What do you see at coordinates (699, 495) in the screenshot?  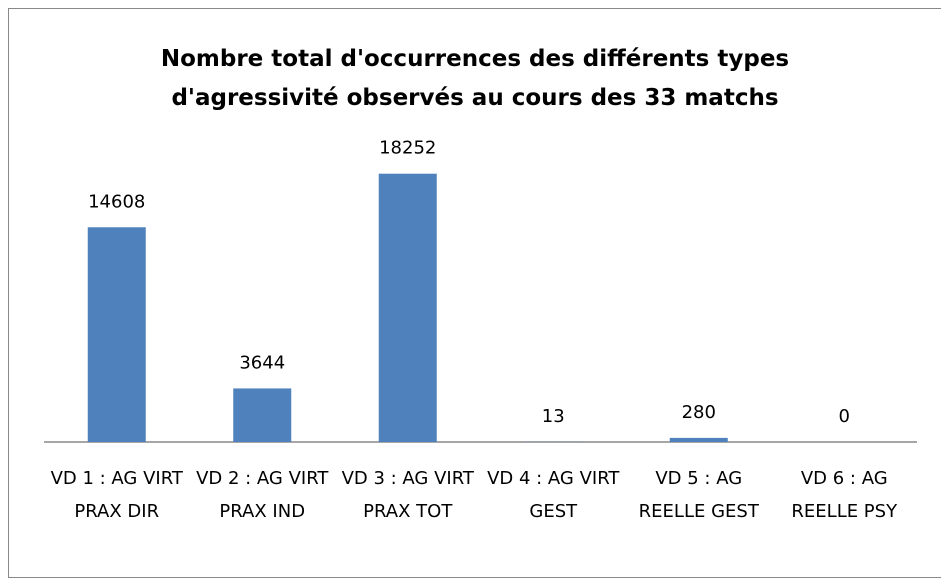 I see `x-tick-label: VD 5 : AG REELLE GEST` at bounding box center [699, 495].